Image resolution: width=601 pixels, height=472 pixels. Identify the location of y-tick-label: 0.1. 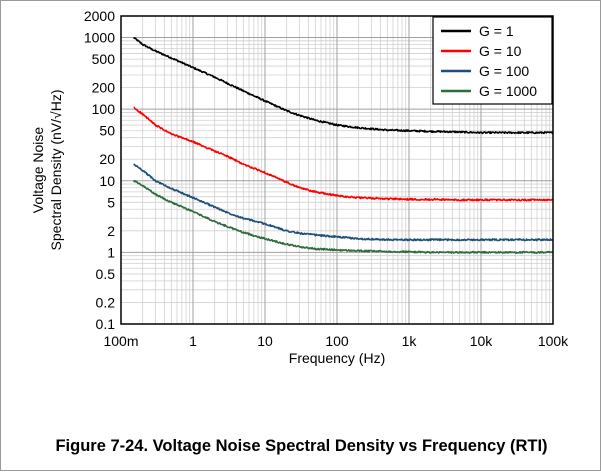
(106, 324).